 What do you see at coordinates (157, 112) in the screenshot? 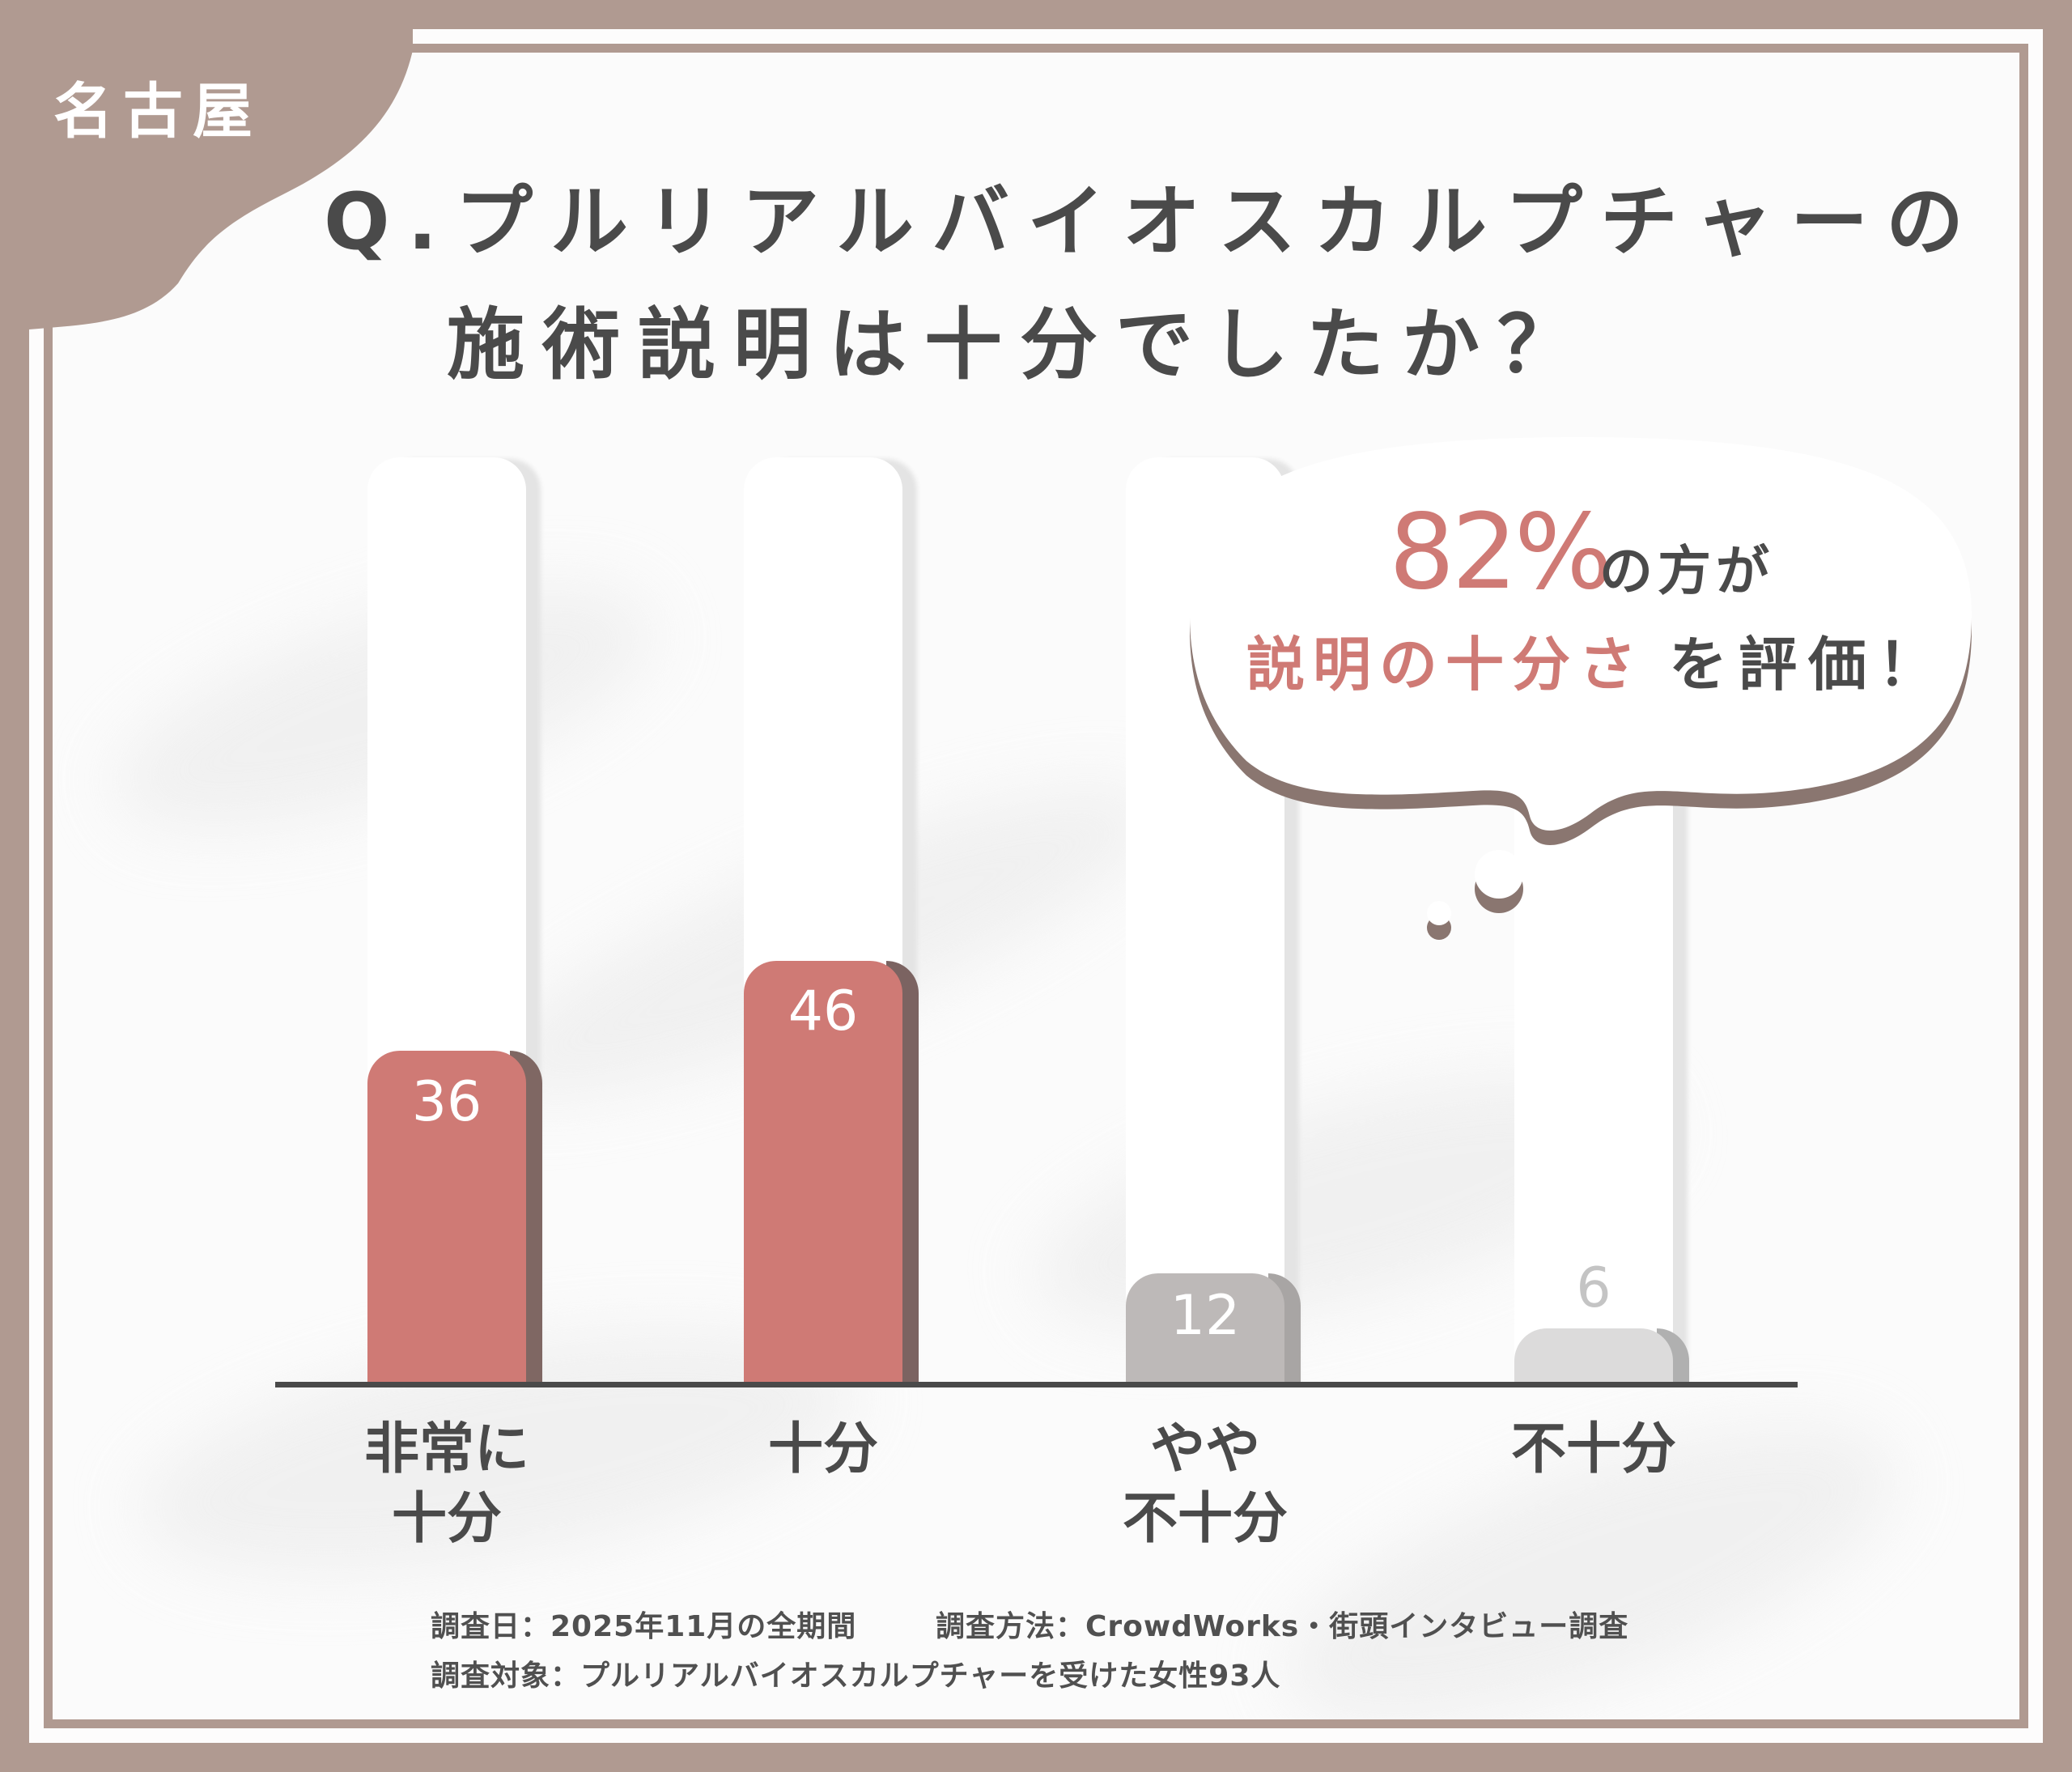
I see `city-badge-label: 名古屋` at bounding box center [157, 112].